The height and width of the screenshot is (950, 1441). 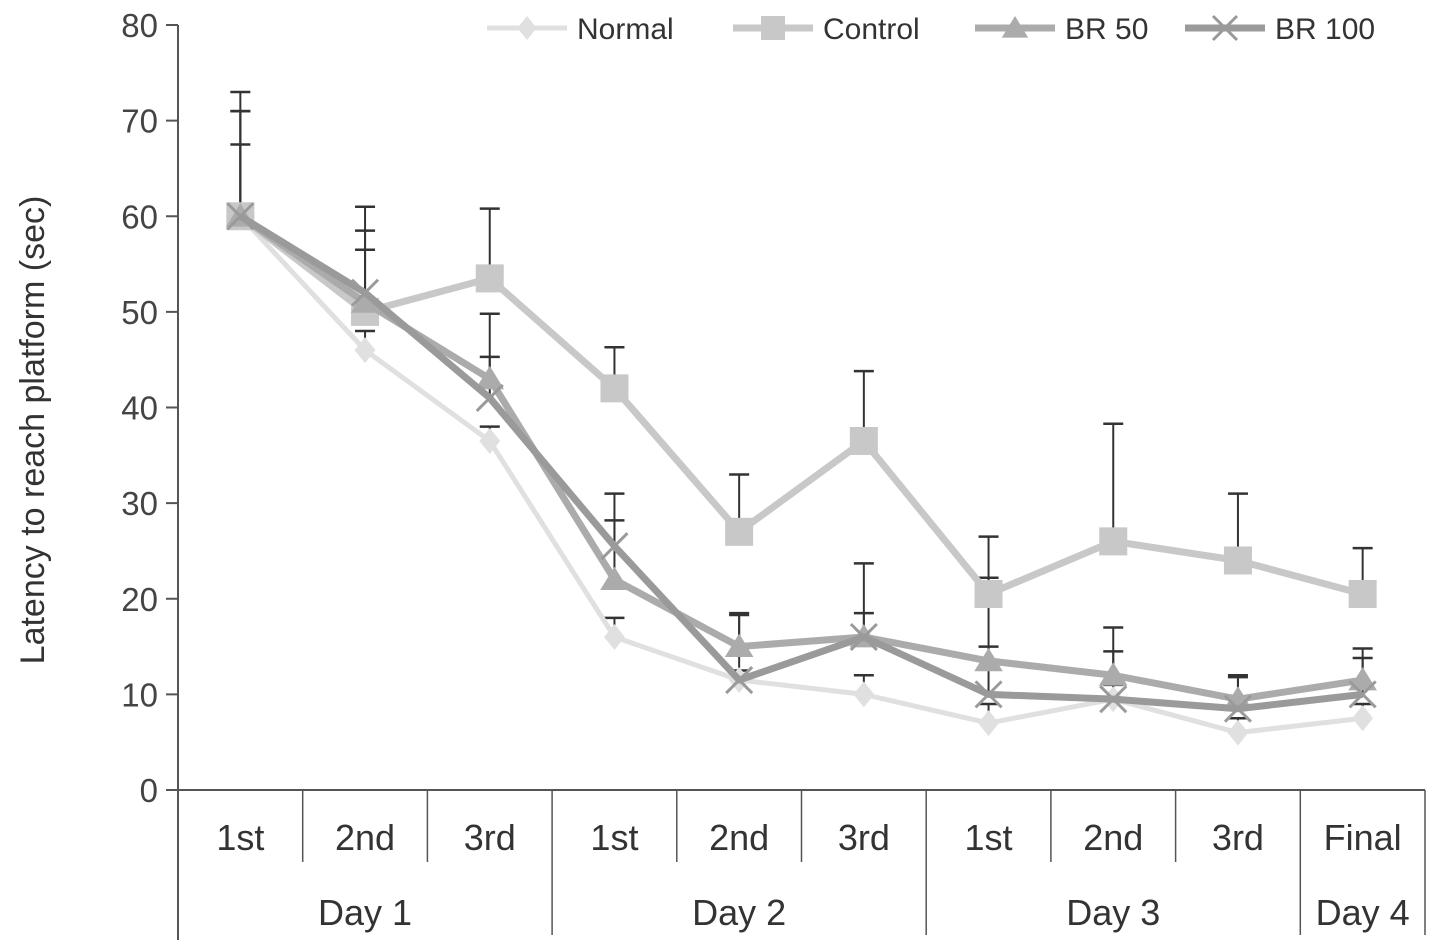 What do you see at coordinates (739, 912) in the screenshot?
I see `x-group-label: Day 2` at bounding box center [739, 912].